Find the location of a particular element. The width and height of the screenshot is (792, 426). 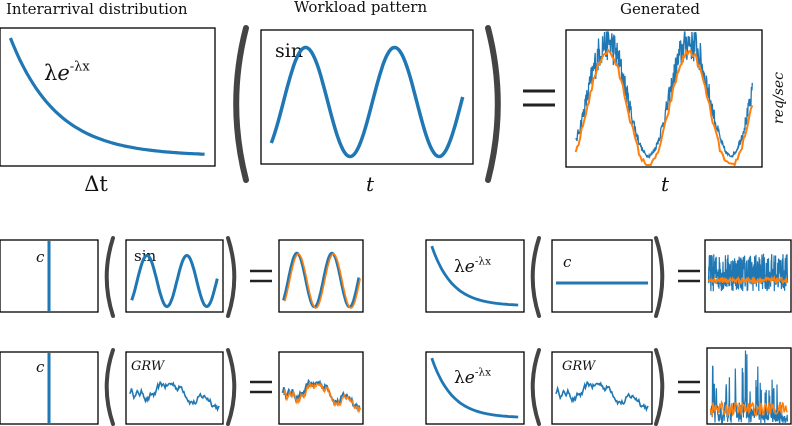

flat-generated-noisy is located at coordinates (748, 272).